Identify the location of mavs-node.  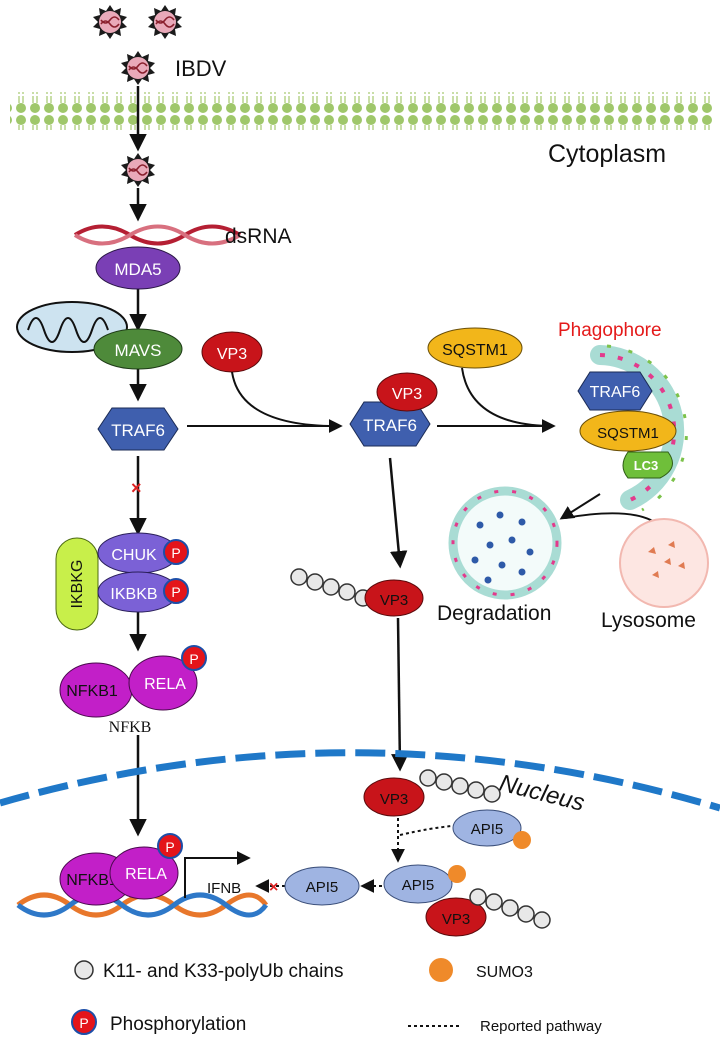
(138, 349).